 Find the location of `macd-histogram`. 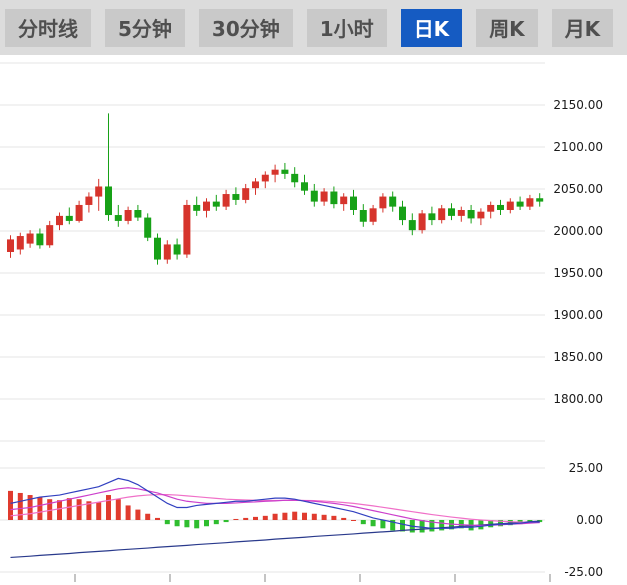

macd-histogram is located at coordinates (275, 511).